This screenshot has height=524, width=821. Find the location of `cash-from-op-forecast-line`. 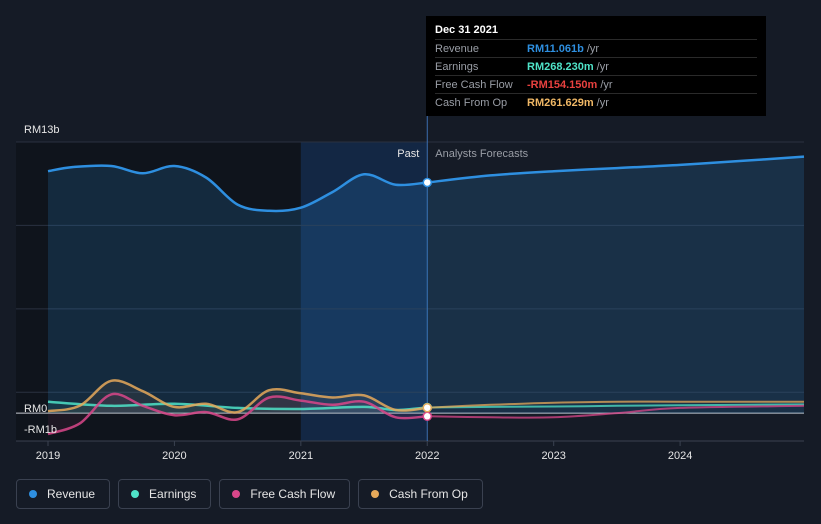

cash-from-op-forecast-line is located at coordinates (615, 404).